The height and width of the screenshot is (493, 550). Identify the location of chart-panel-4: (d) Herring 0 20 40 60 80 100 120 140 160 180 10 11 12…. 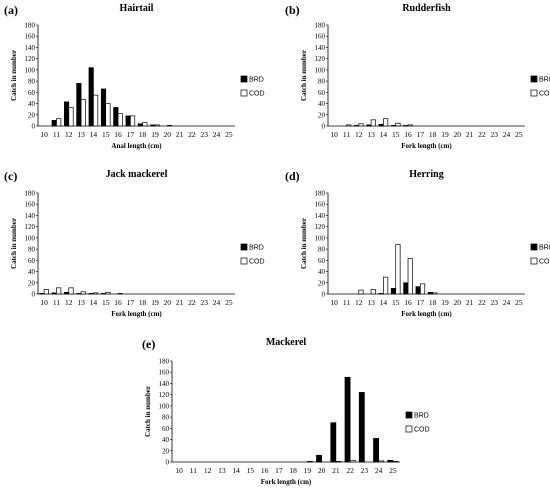
(417, 243).